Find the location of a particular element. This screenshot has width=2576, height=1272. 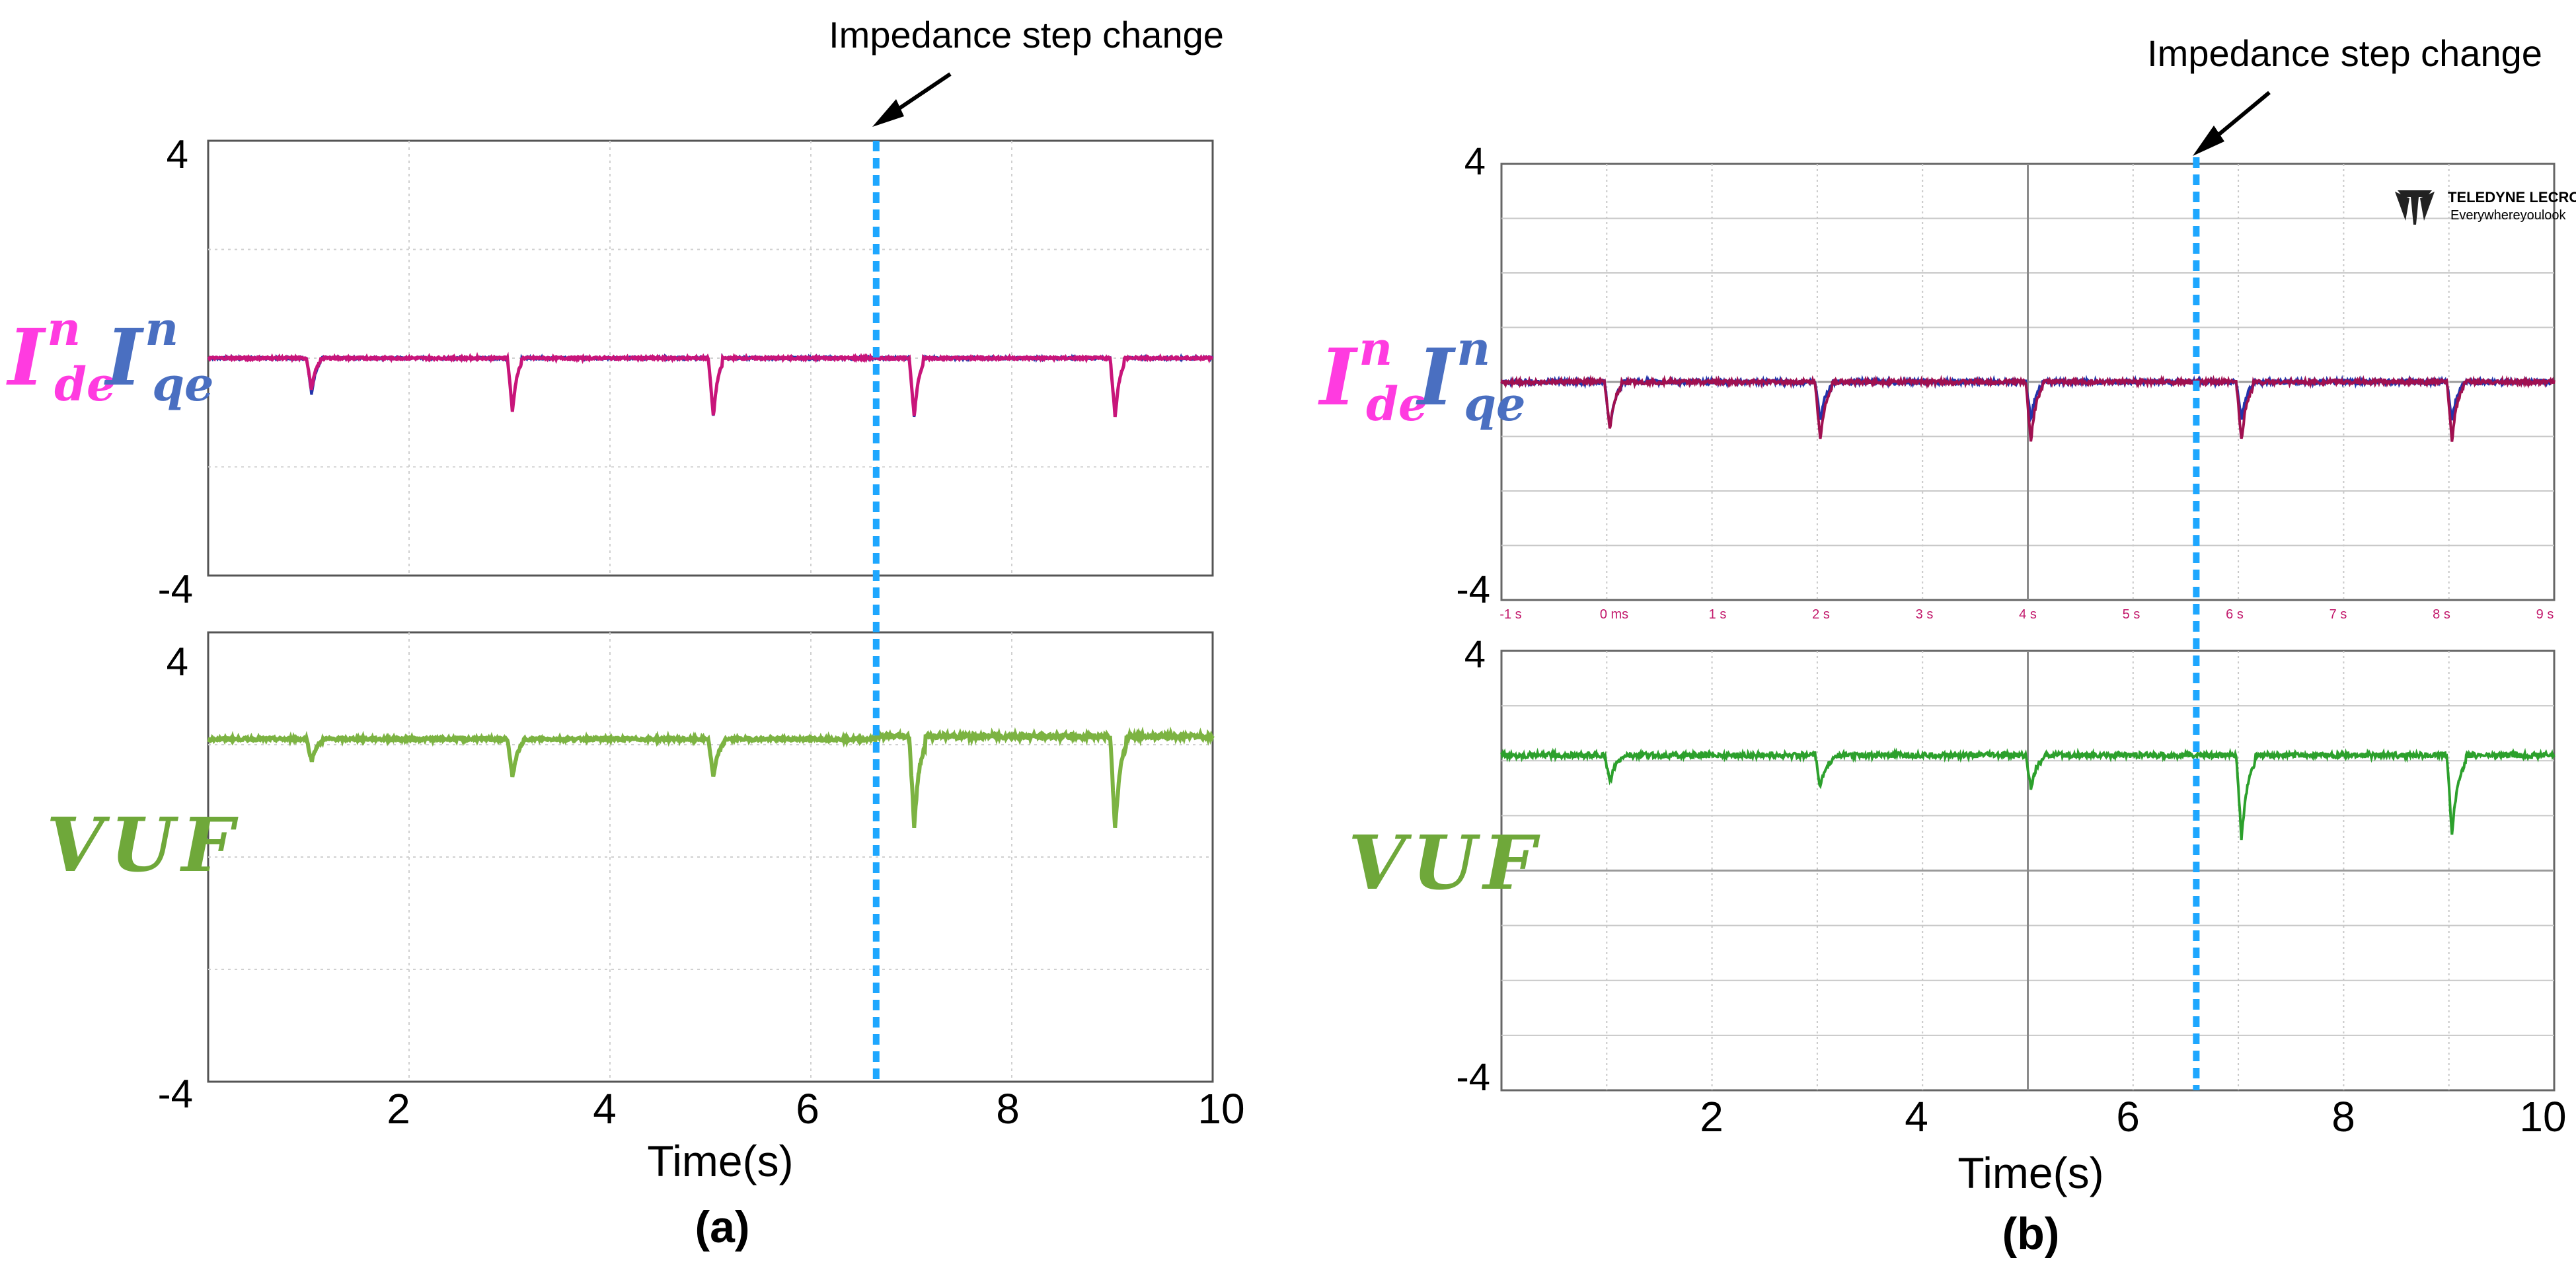

teledyne-logo-wing-right-icon is located at coordinates (2427, 206).